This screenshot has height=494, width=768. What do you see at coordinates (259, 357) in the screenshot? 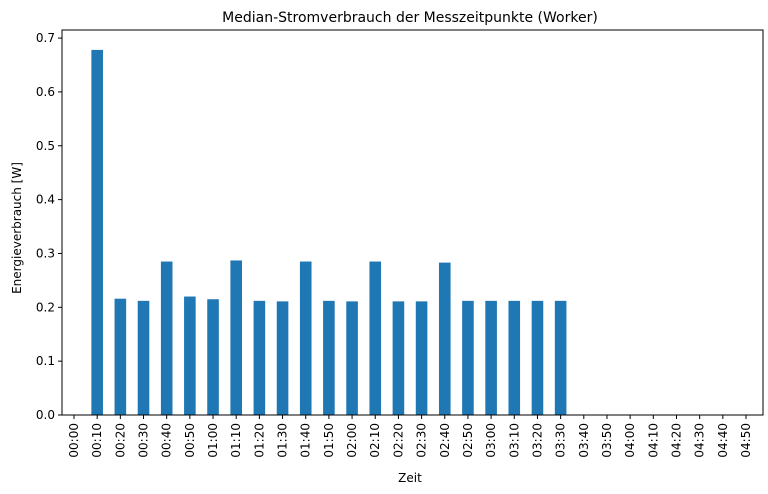
I see `bar-01:20` at bounding box center [259, 357].